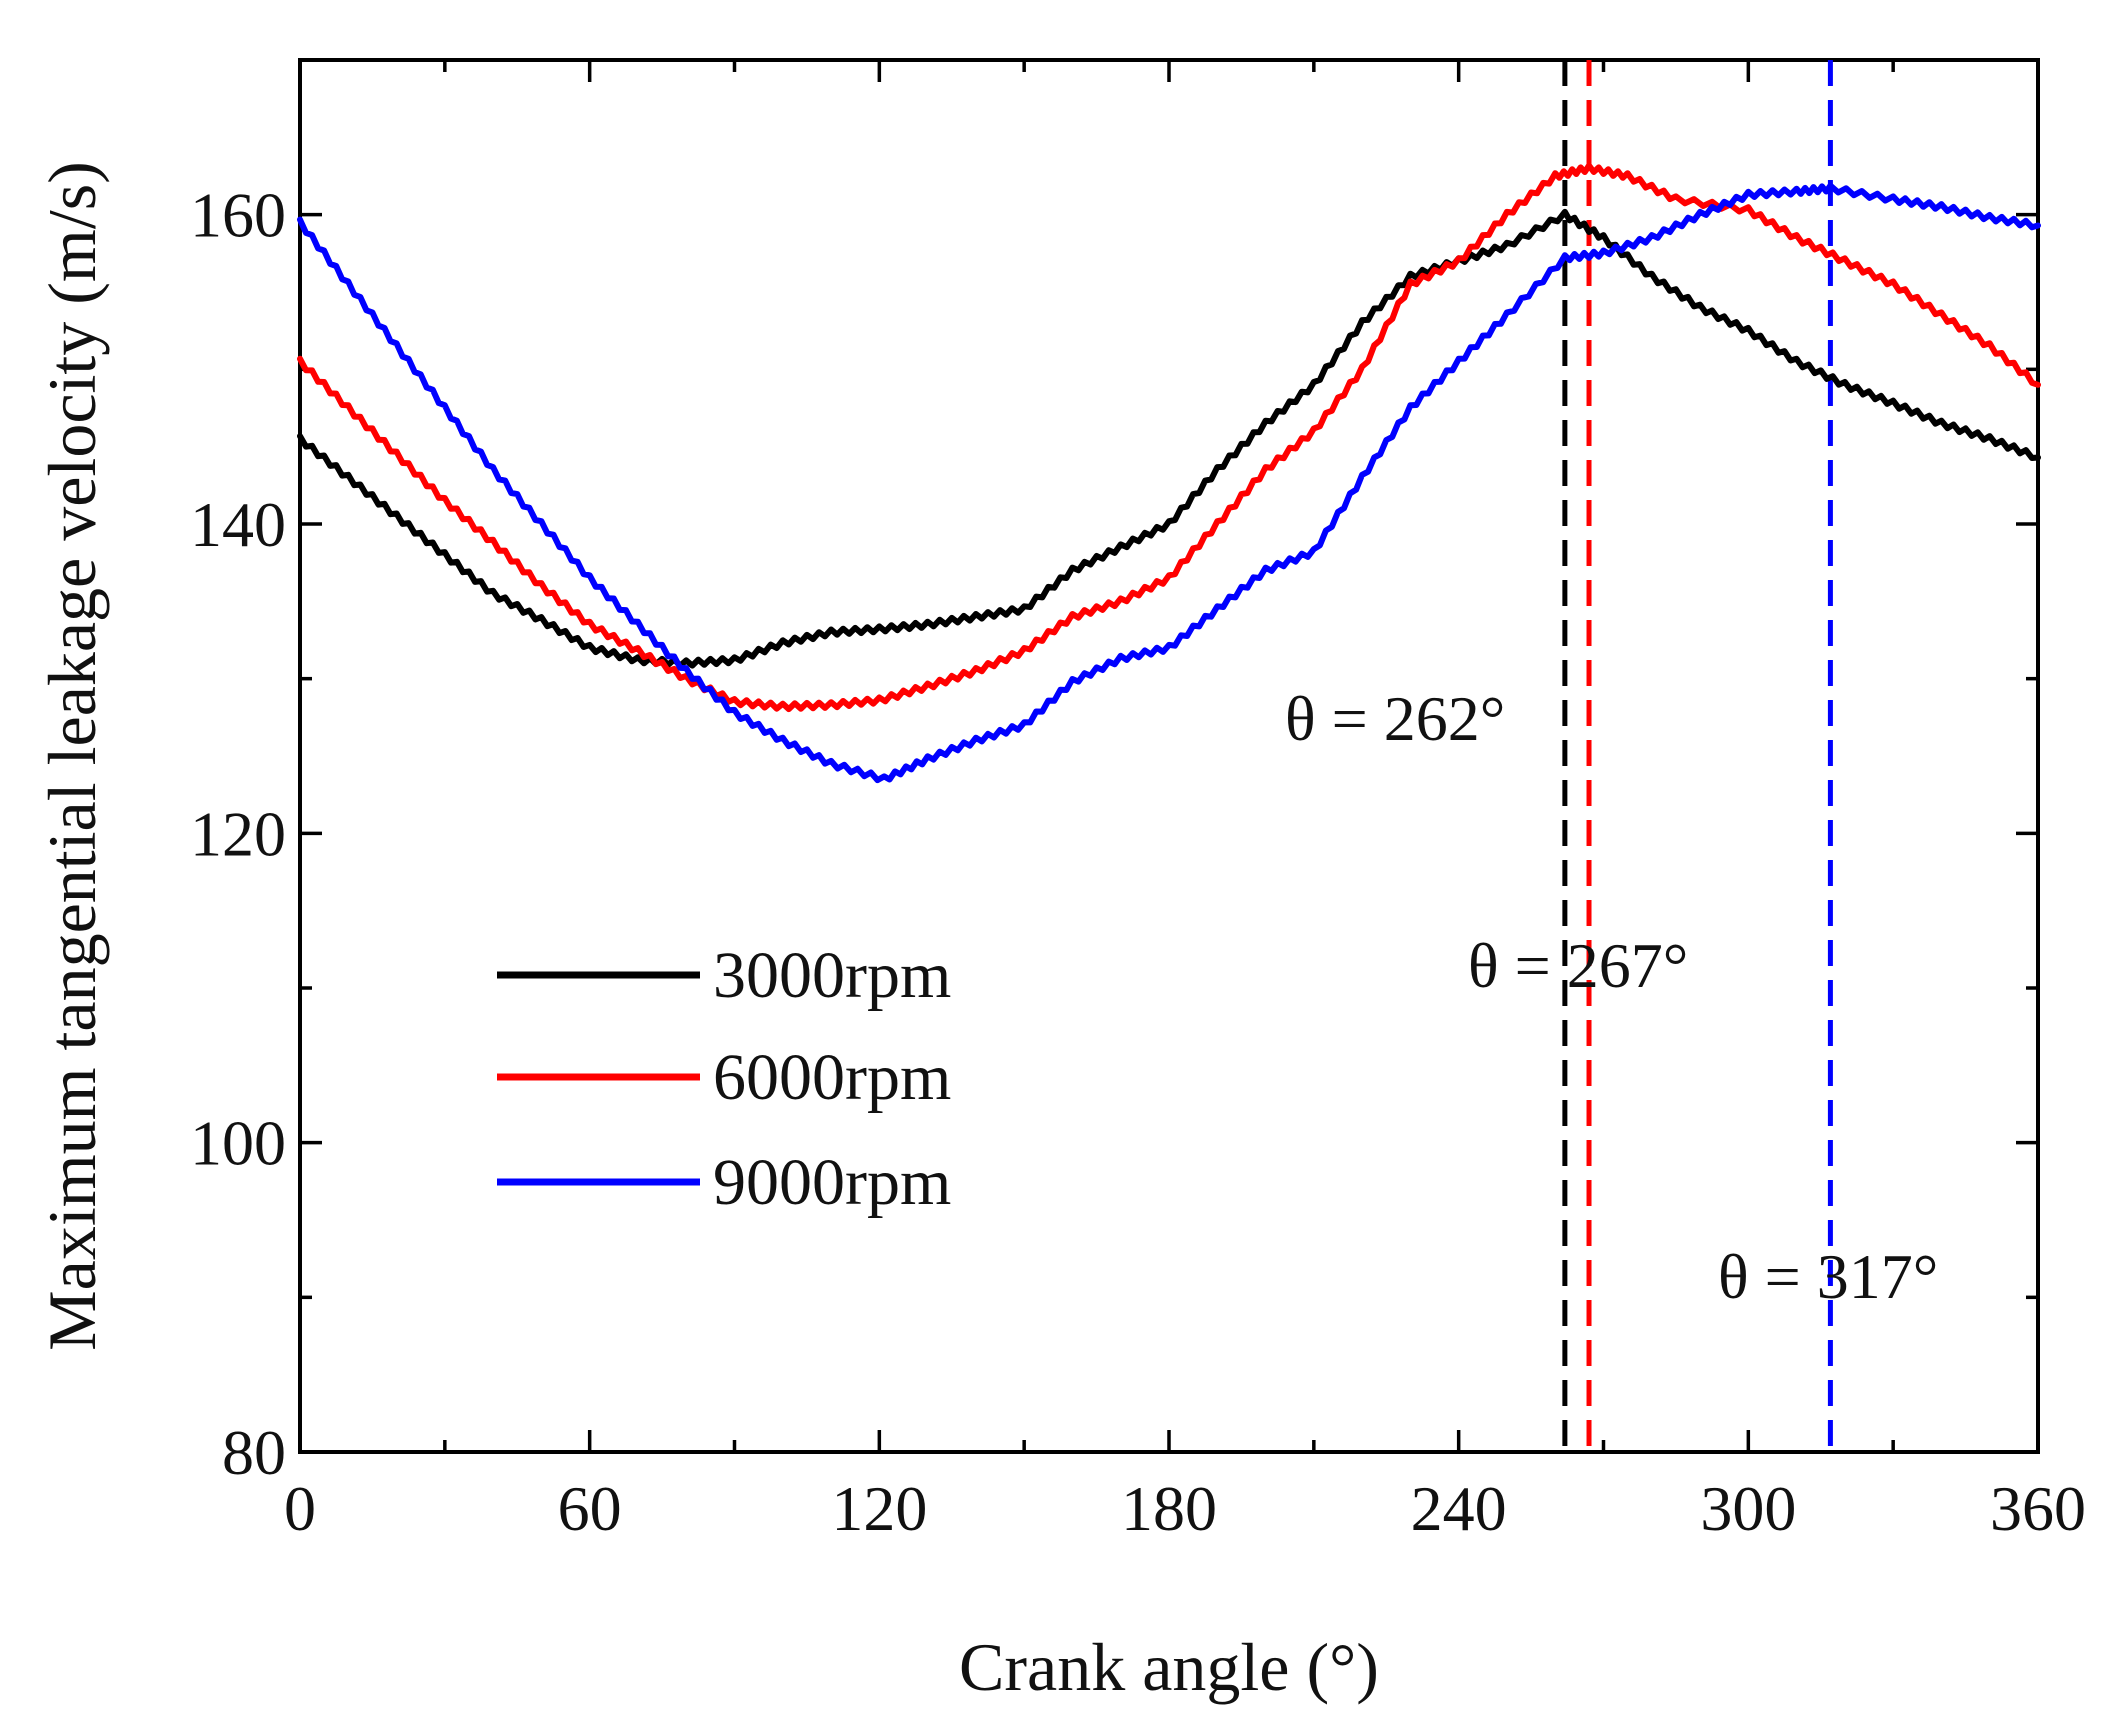  Describe the element at coordinates (254, 1452) in the screenshot. I see `y-tick-label: 80` at that location.